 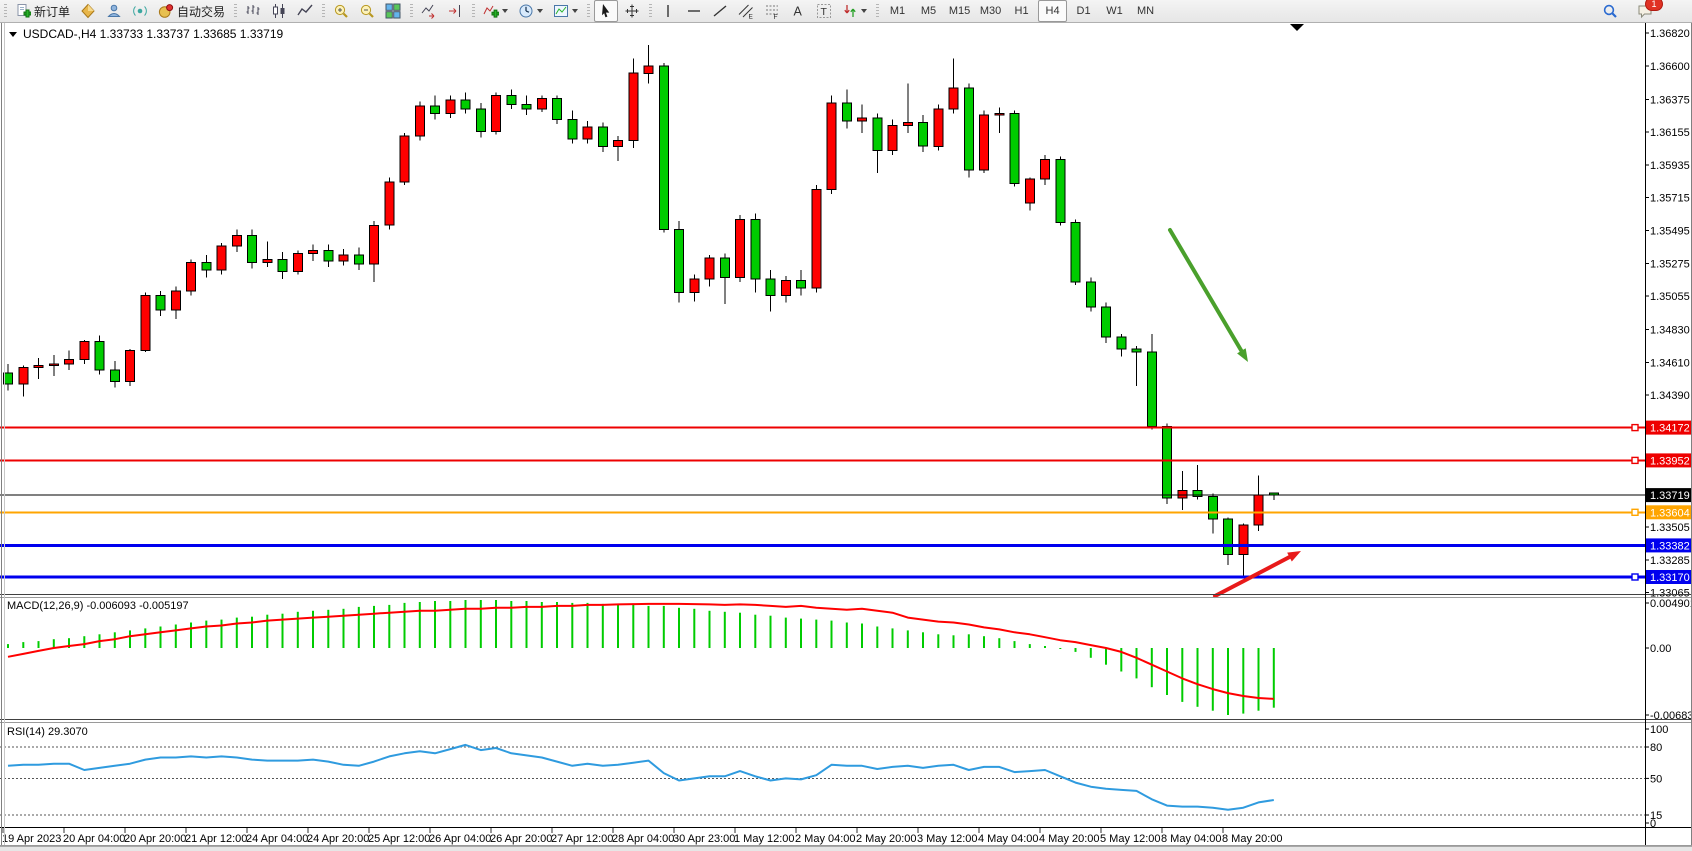 I want to click on green-down-trend-arrow, so click(x=1208, y=295).